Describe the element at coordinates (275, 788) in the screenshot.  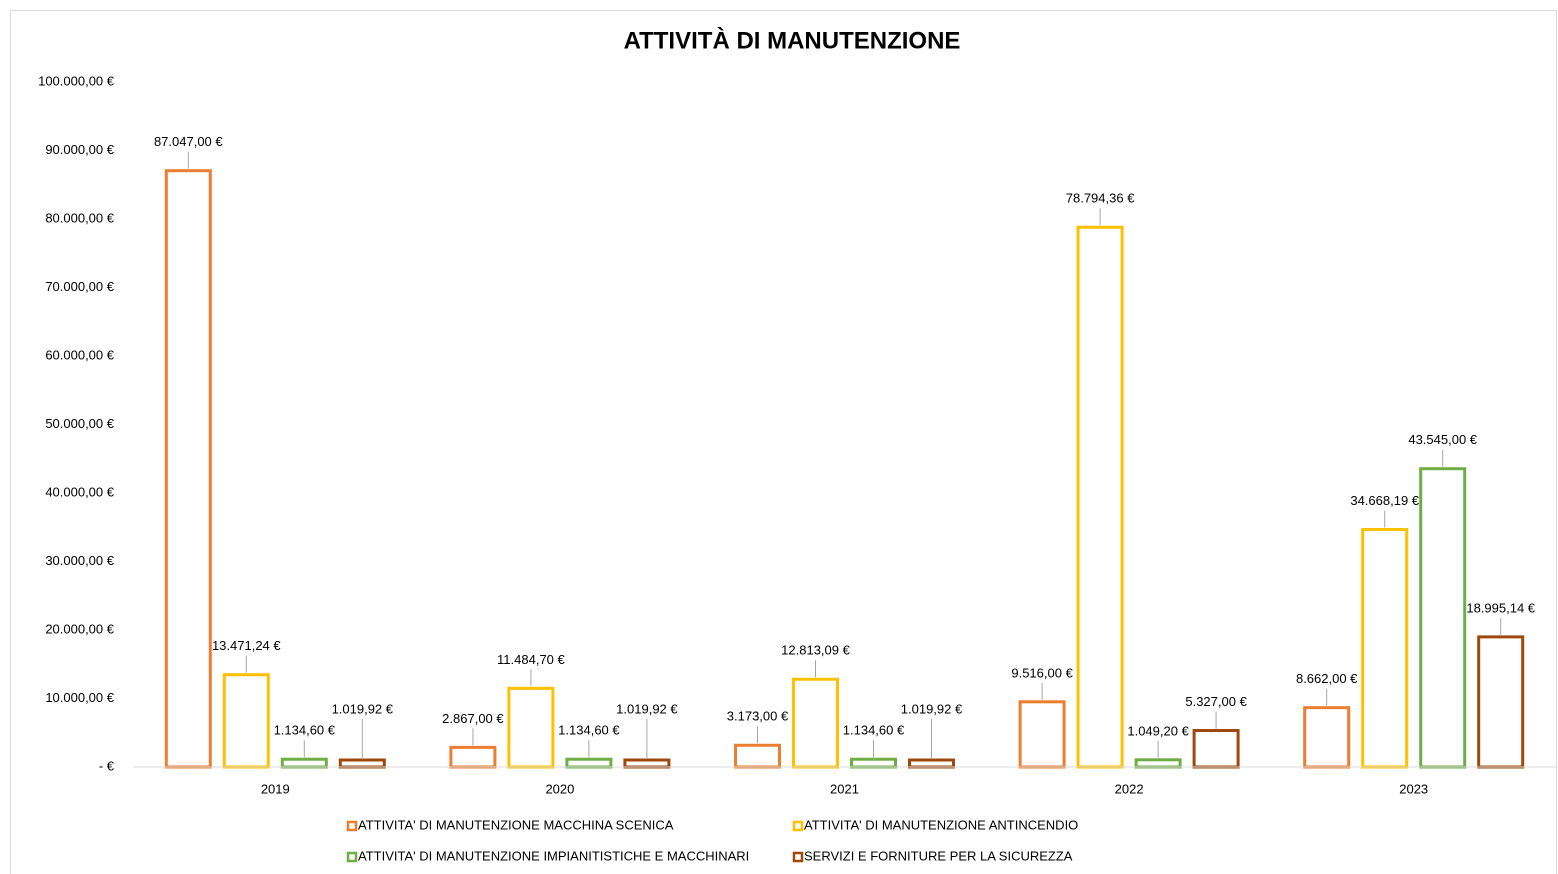
I see `x-tick-label: 2019` at that location.